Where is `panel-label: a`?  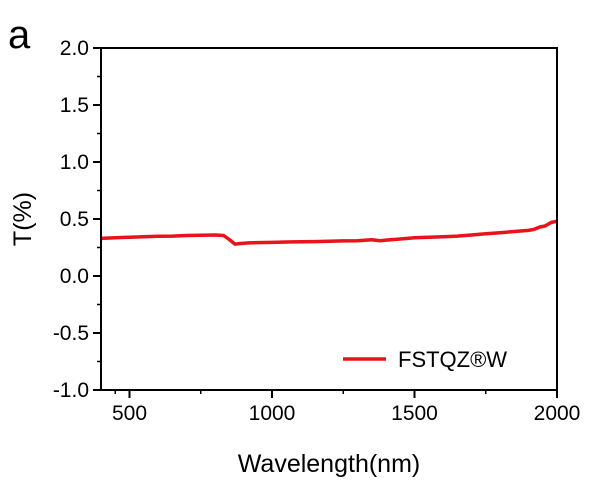 panel-label: a is located at coordinates (19, 35).